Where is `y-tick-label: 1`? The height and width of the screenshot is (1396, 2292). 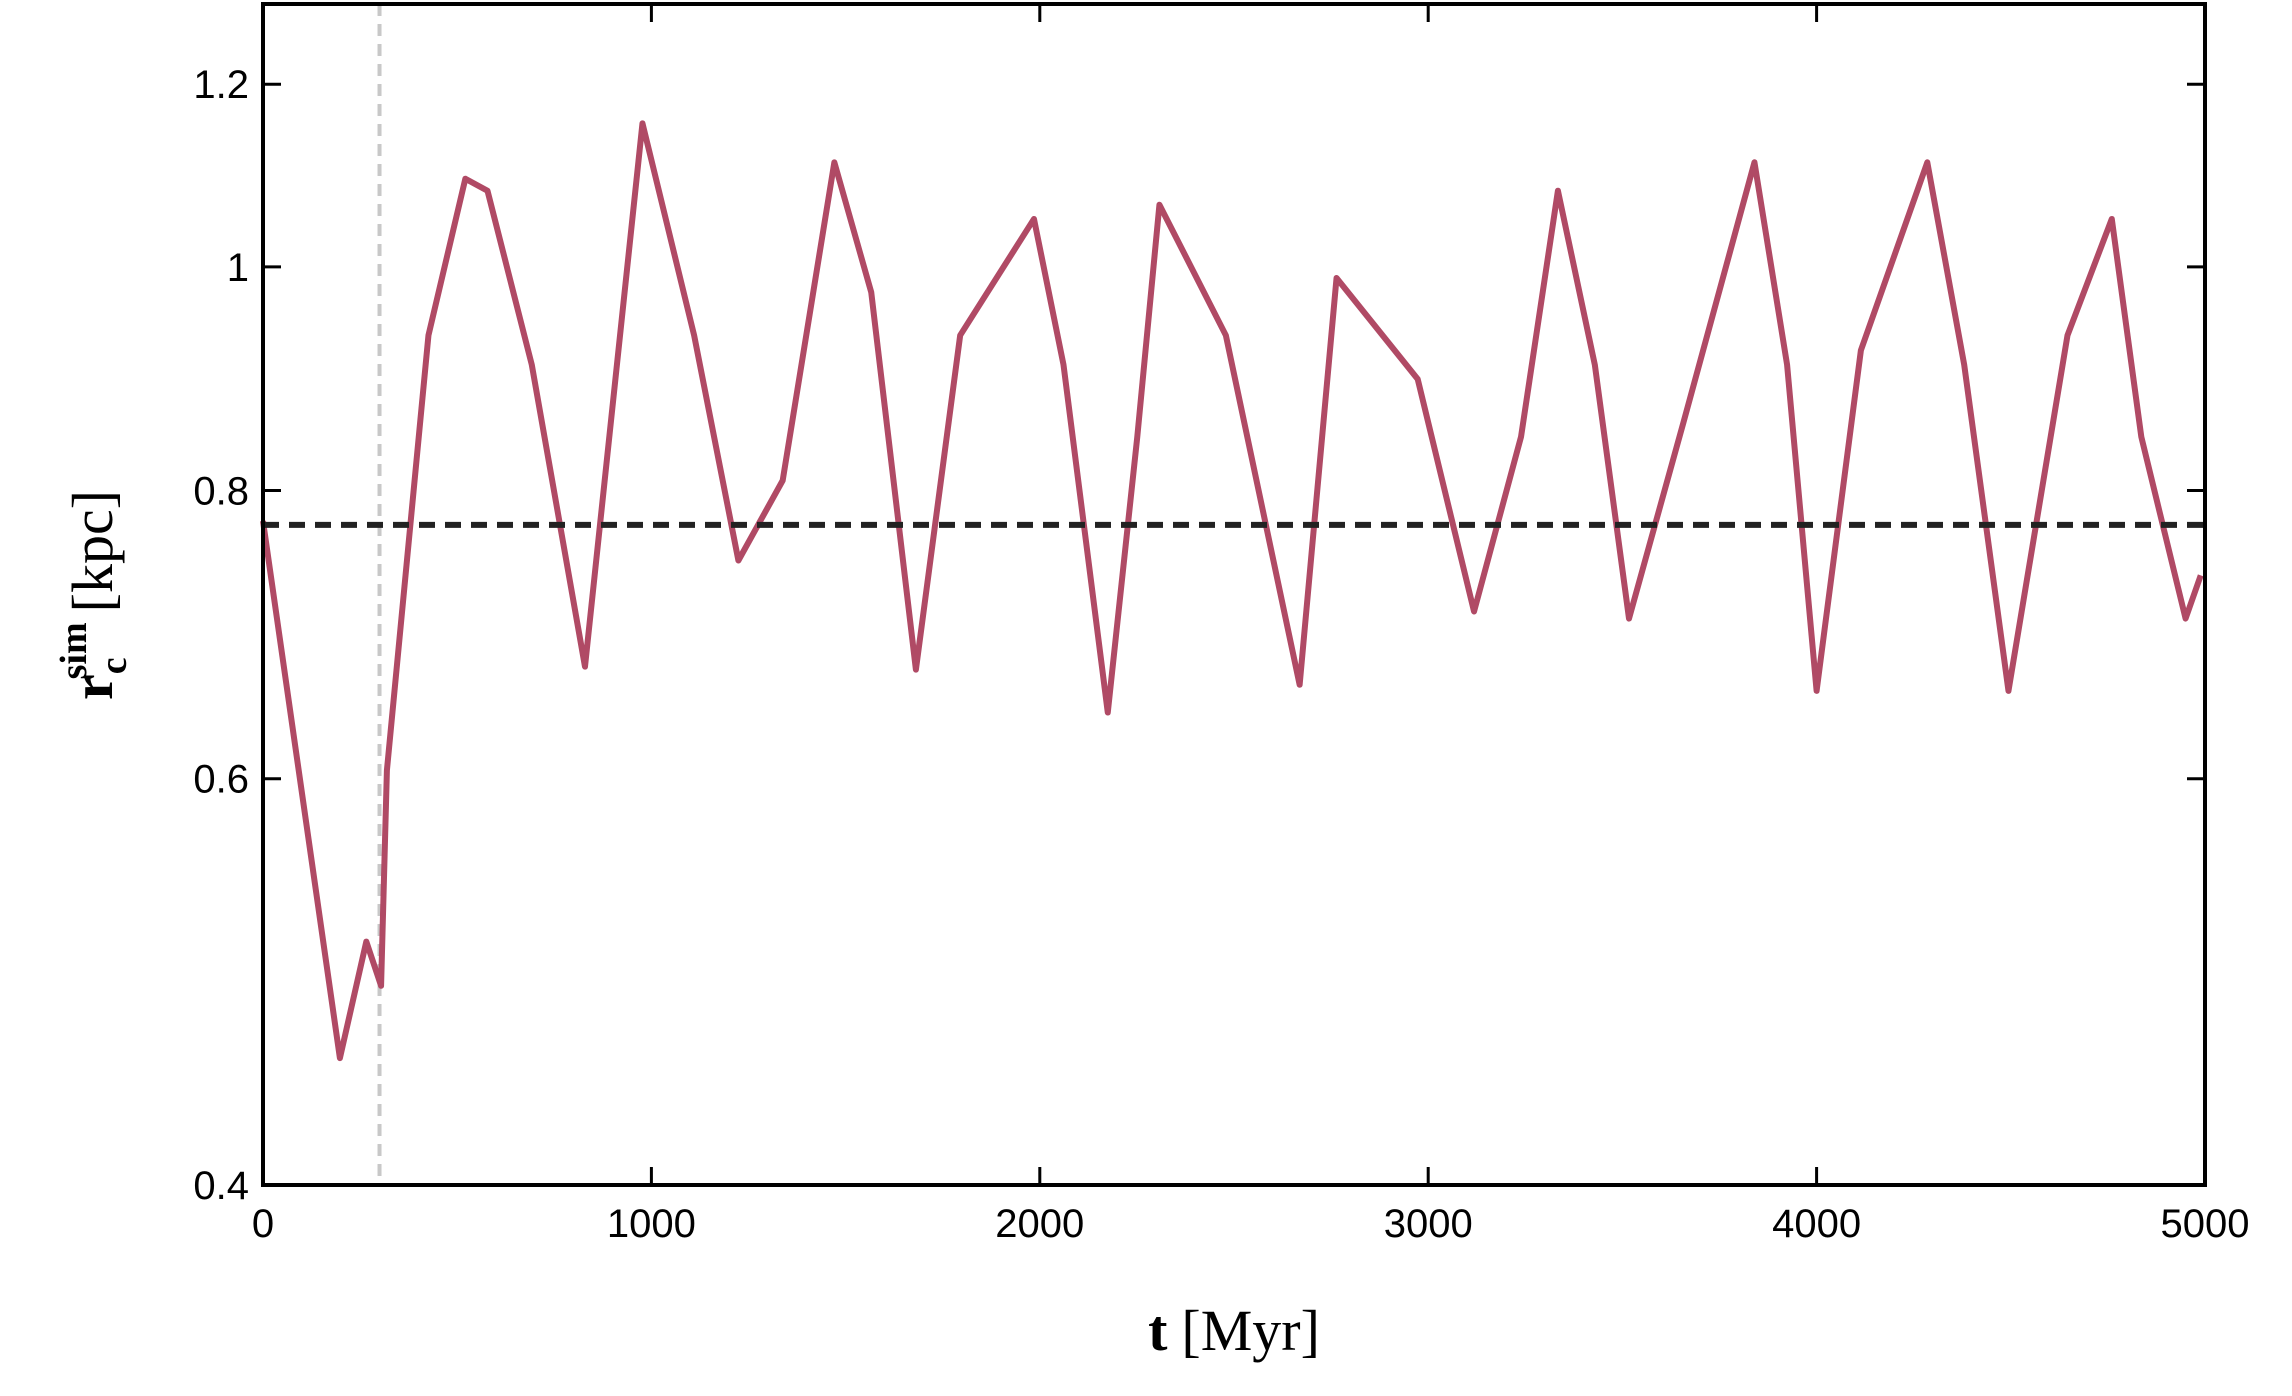
y-tick-label: 1 is located at coordinates (238, 268).